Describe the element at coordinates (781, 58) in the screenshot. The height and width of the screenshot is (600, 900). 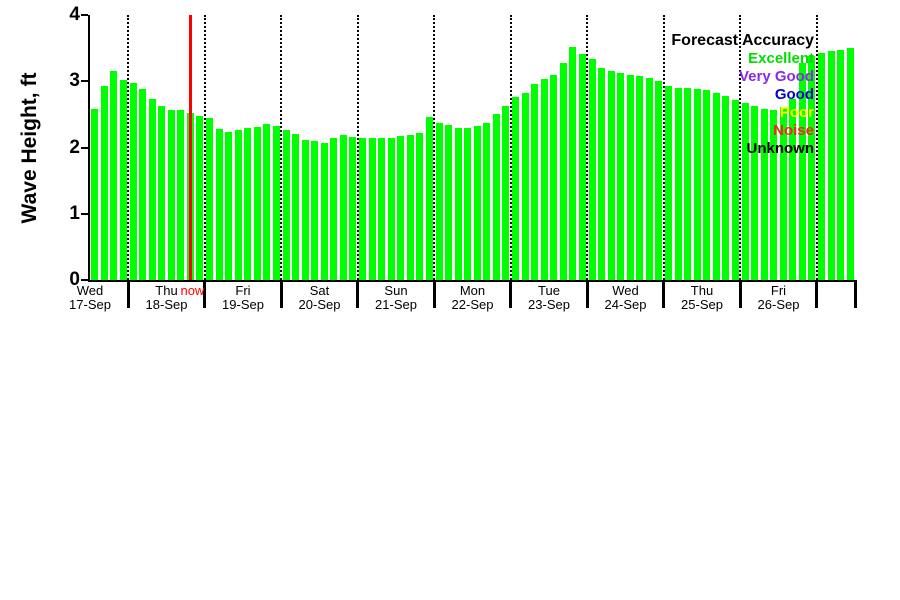
I see `legend-entry-excellent: Excellent` at that location.